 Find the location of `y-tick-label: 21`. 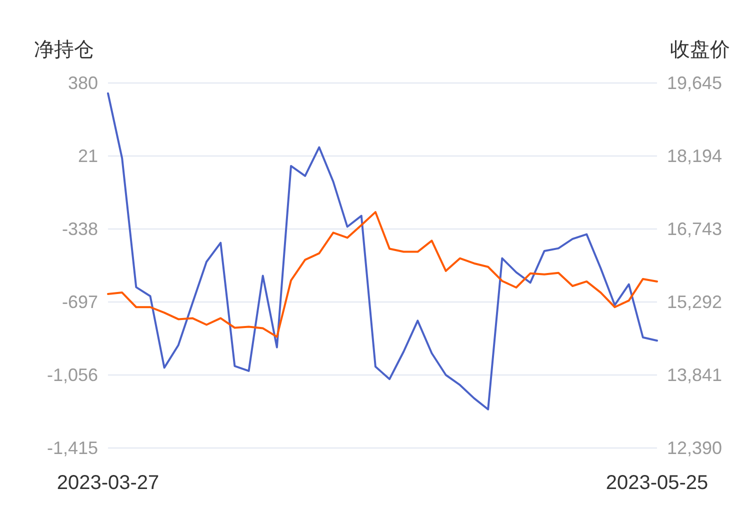

y-tick-label: 21 is located at coordinates (88, 156).